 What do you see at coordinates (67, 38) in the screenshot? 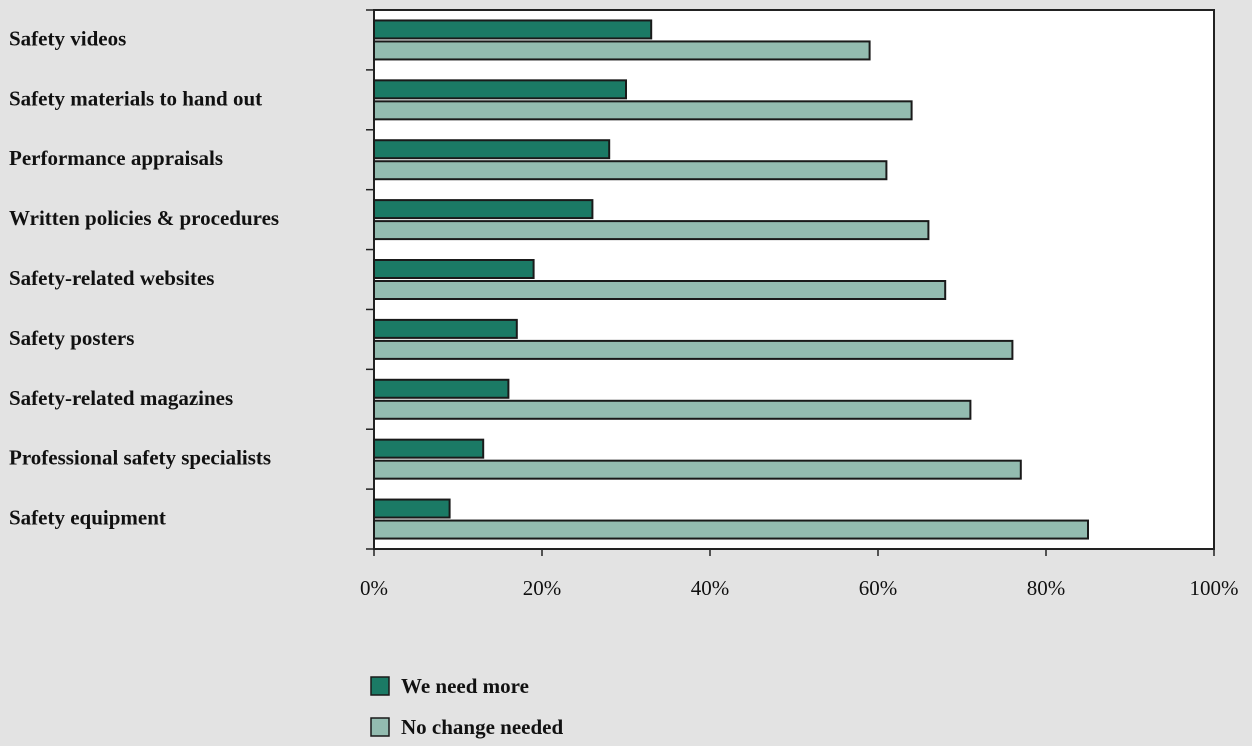
I see `category-label: Safety videos` at bounding box center [67, 38].